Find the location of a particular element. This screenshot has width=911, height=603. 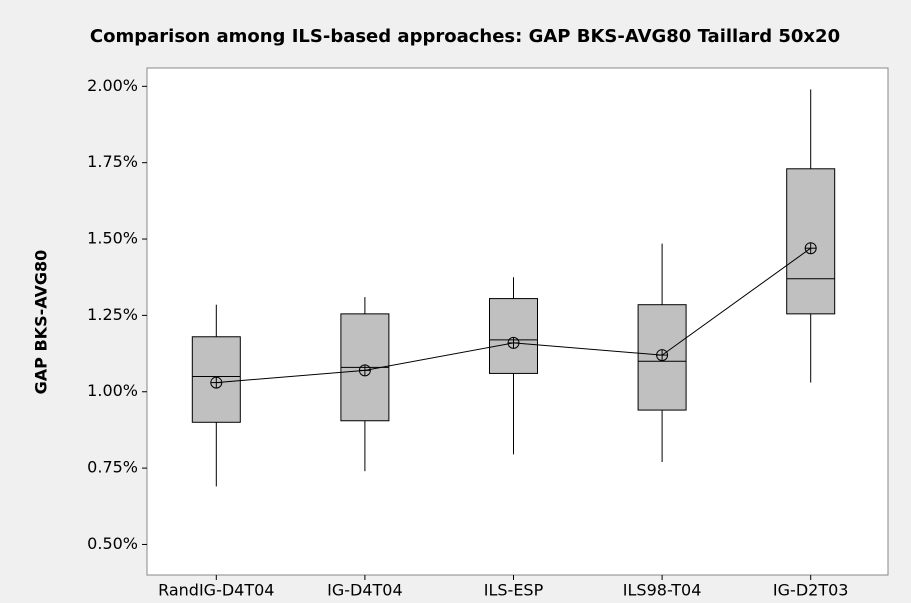

x-tick-label: IG-D2T03 is located at coordinates (811, 590).